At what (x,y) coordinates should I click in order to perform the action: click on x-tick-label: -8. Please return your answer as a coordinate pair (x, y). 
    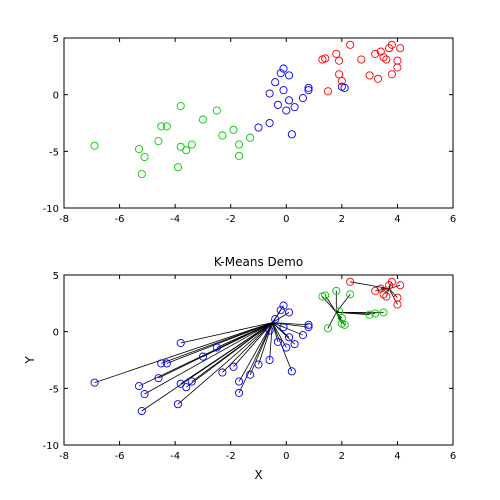
    Looking at the image, I should click on (64, 219).